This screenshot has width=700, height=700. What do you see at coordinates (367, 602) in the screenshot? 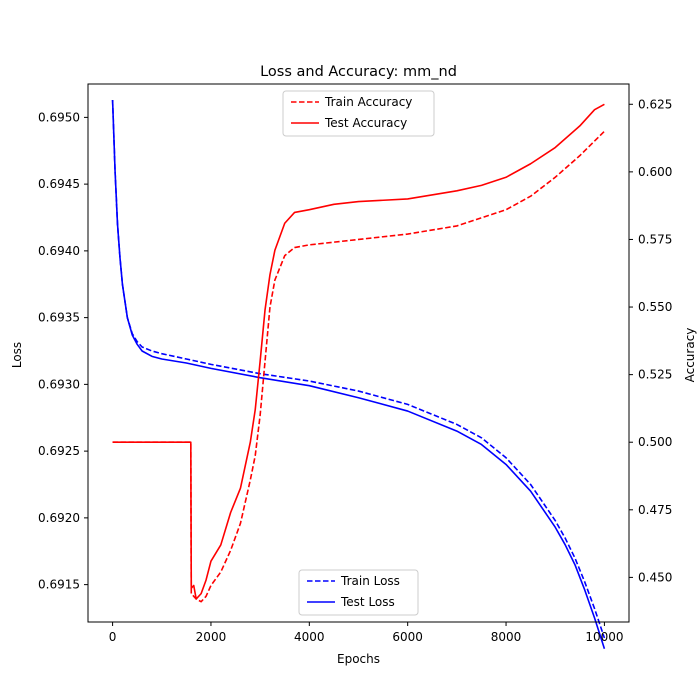
I see `loss-legend-label: Test Loss` at bounding box center [367, 602].